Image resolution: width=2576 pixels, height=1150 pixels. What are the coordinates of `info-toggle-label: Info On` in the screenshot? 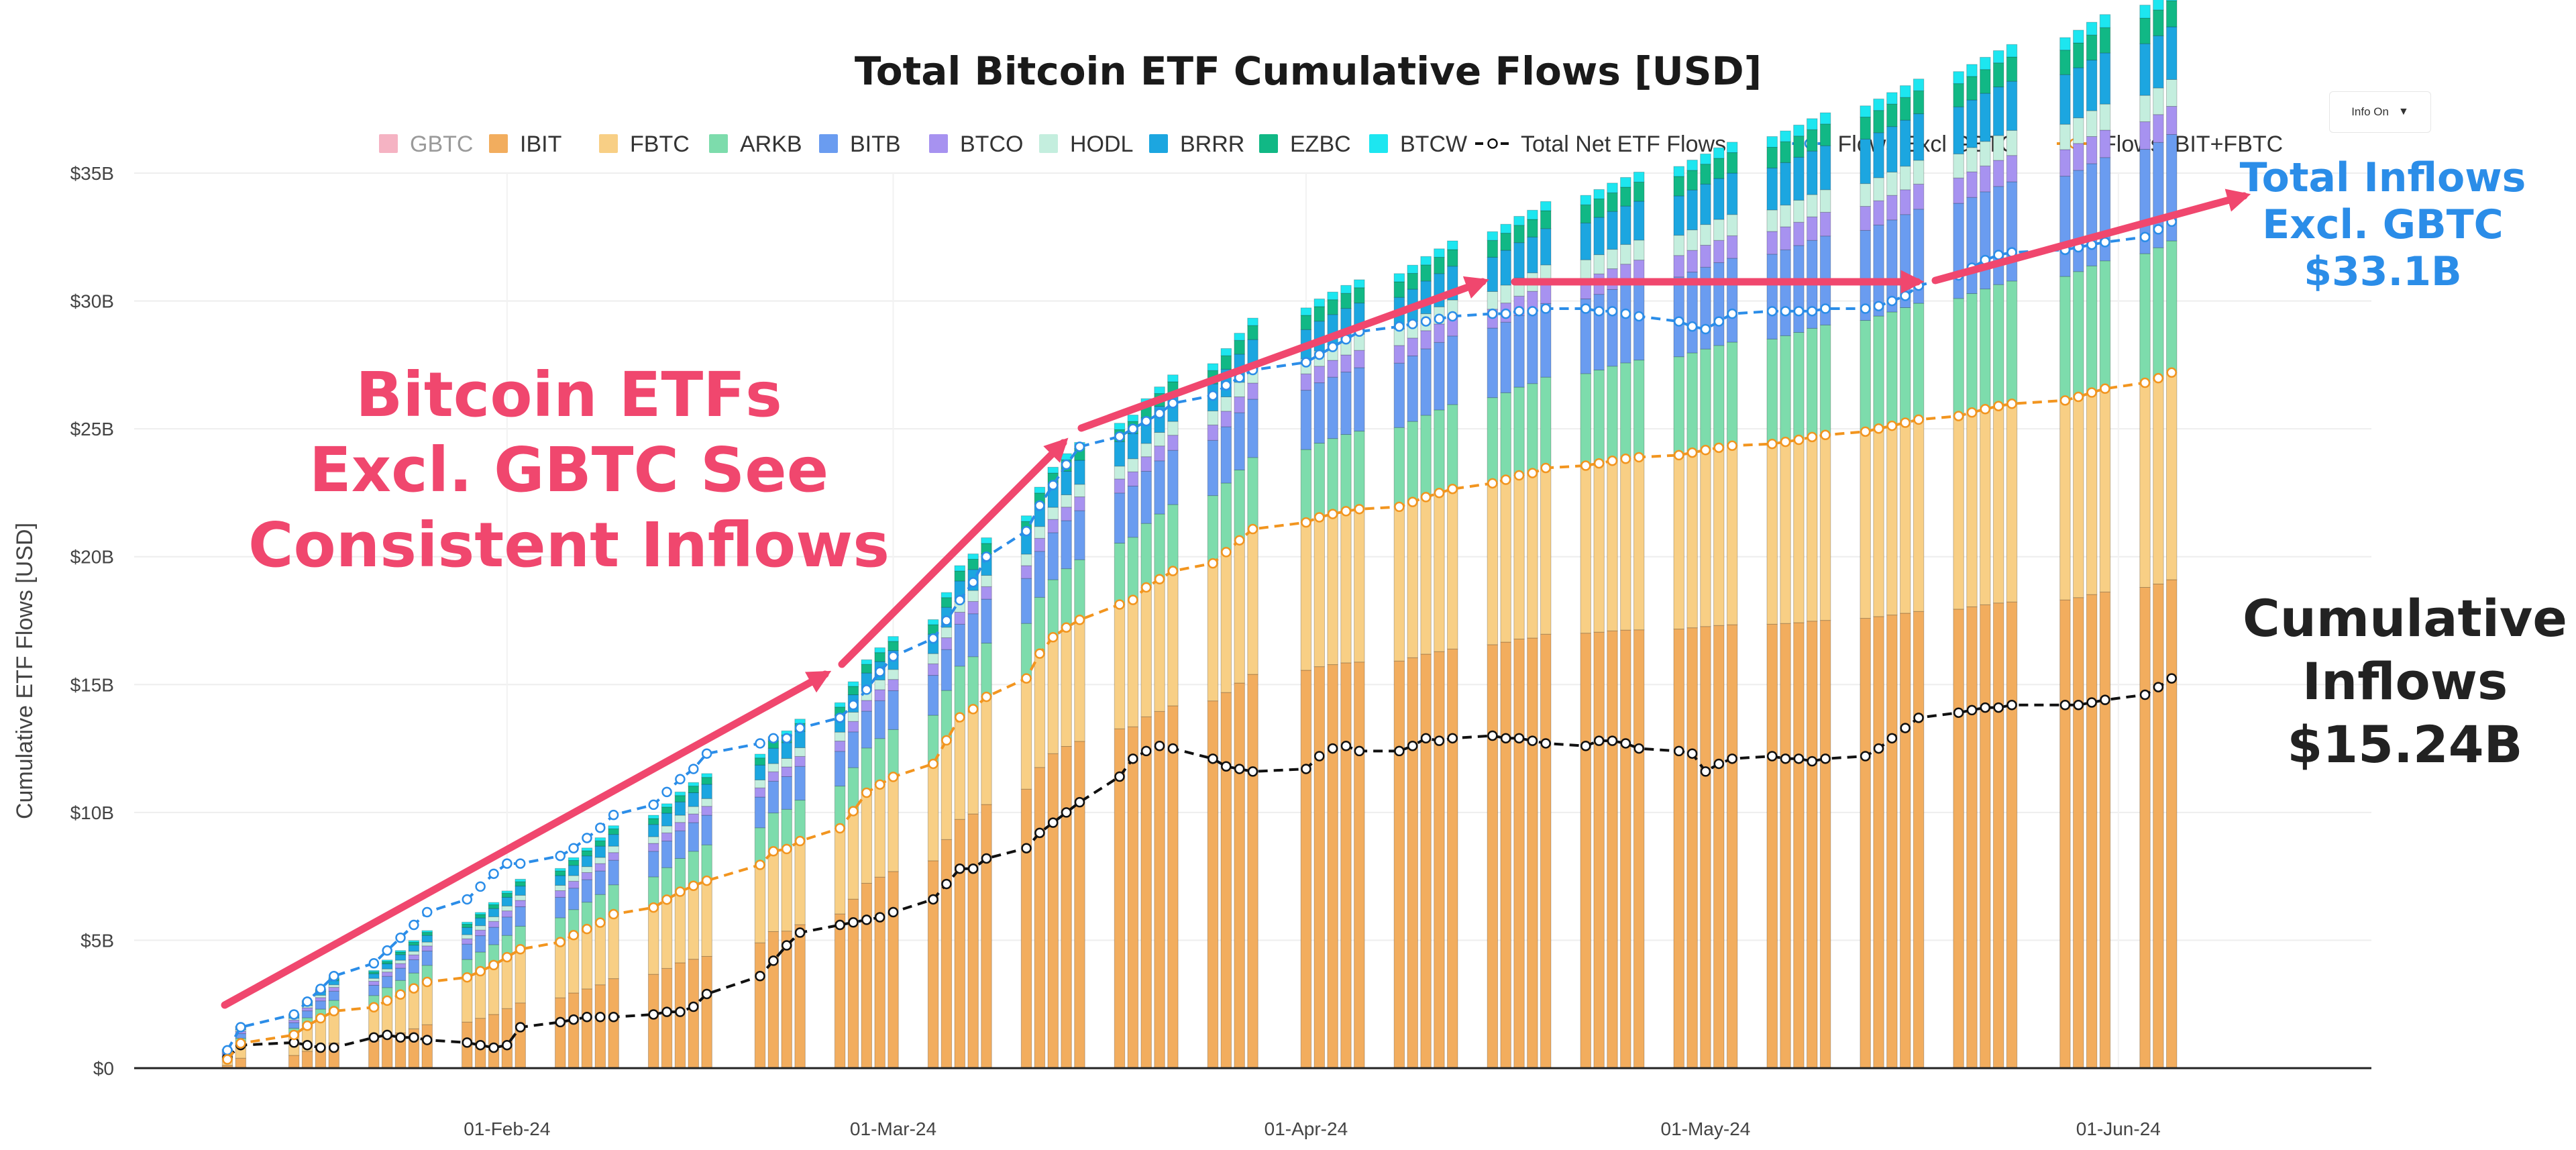 It's located at (2370, 112).